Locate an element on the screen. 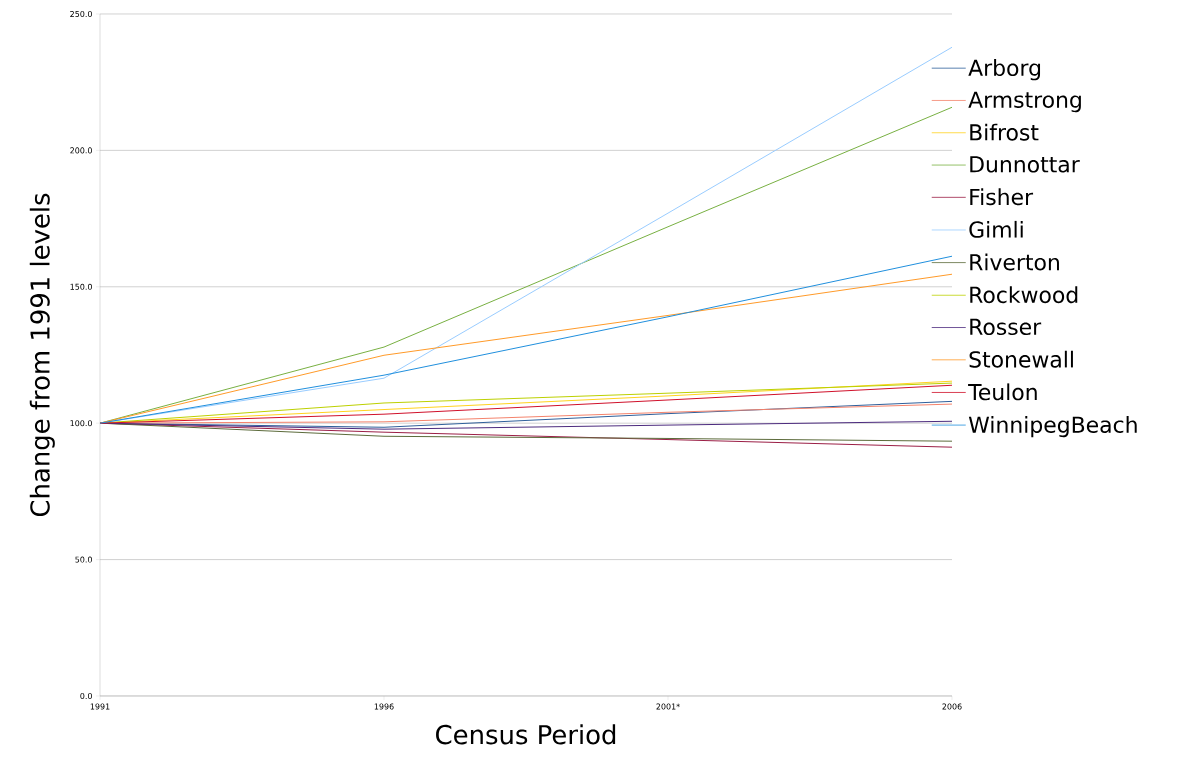 Image resolution: width=1191 pixels, height=770 pixels. legend-label: Stonewall is located at coordinates (1021, 359).